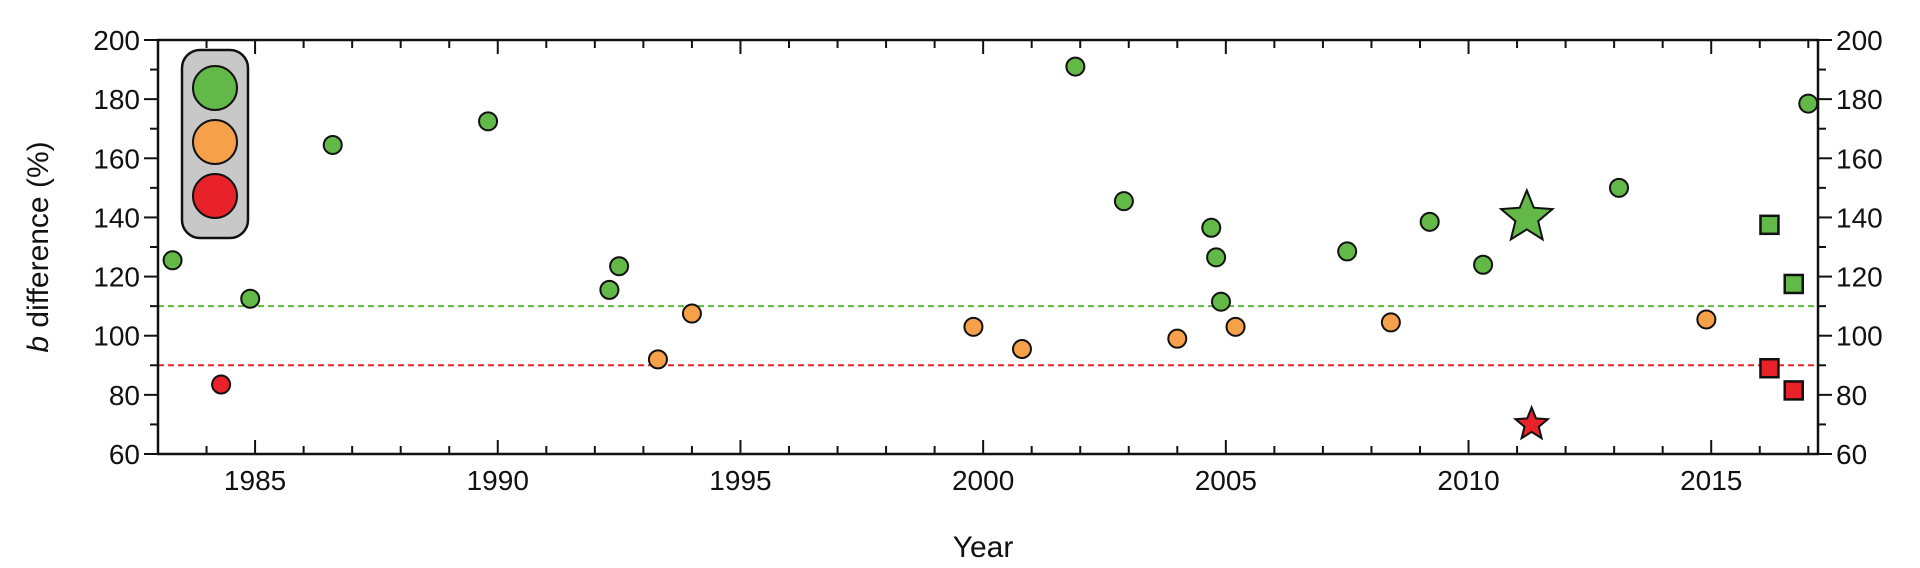  What do you see at coordinates (116, 217) in the screenshot?
I see `y-tick-label-left: 140` at bounding box center [116, 217].